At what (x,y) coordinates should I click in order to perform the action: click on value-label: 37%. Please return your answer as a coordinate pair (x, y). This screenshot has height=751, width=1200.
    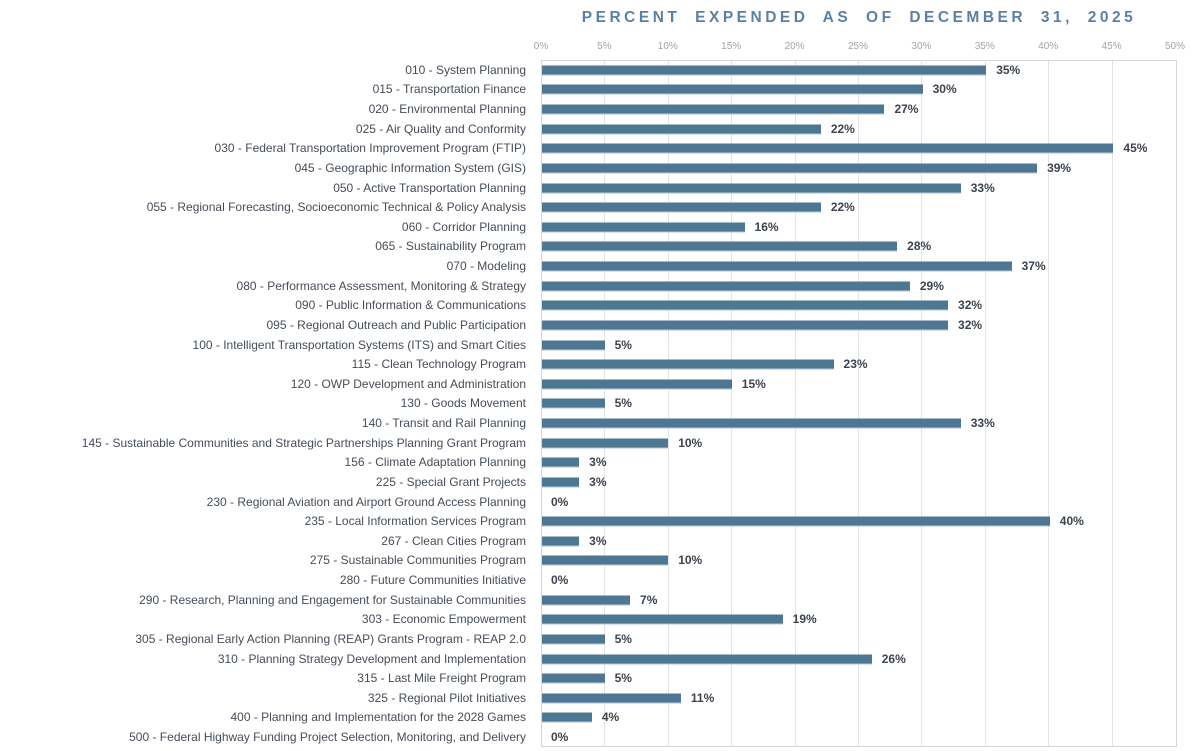
    Looking at the image, I should click on (1033, 266).